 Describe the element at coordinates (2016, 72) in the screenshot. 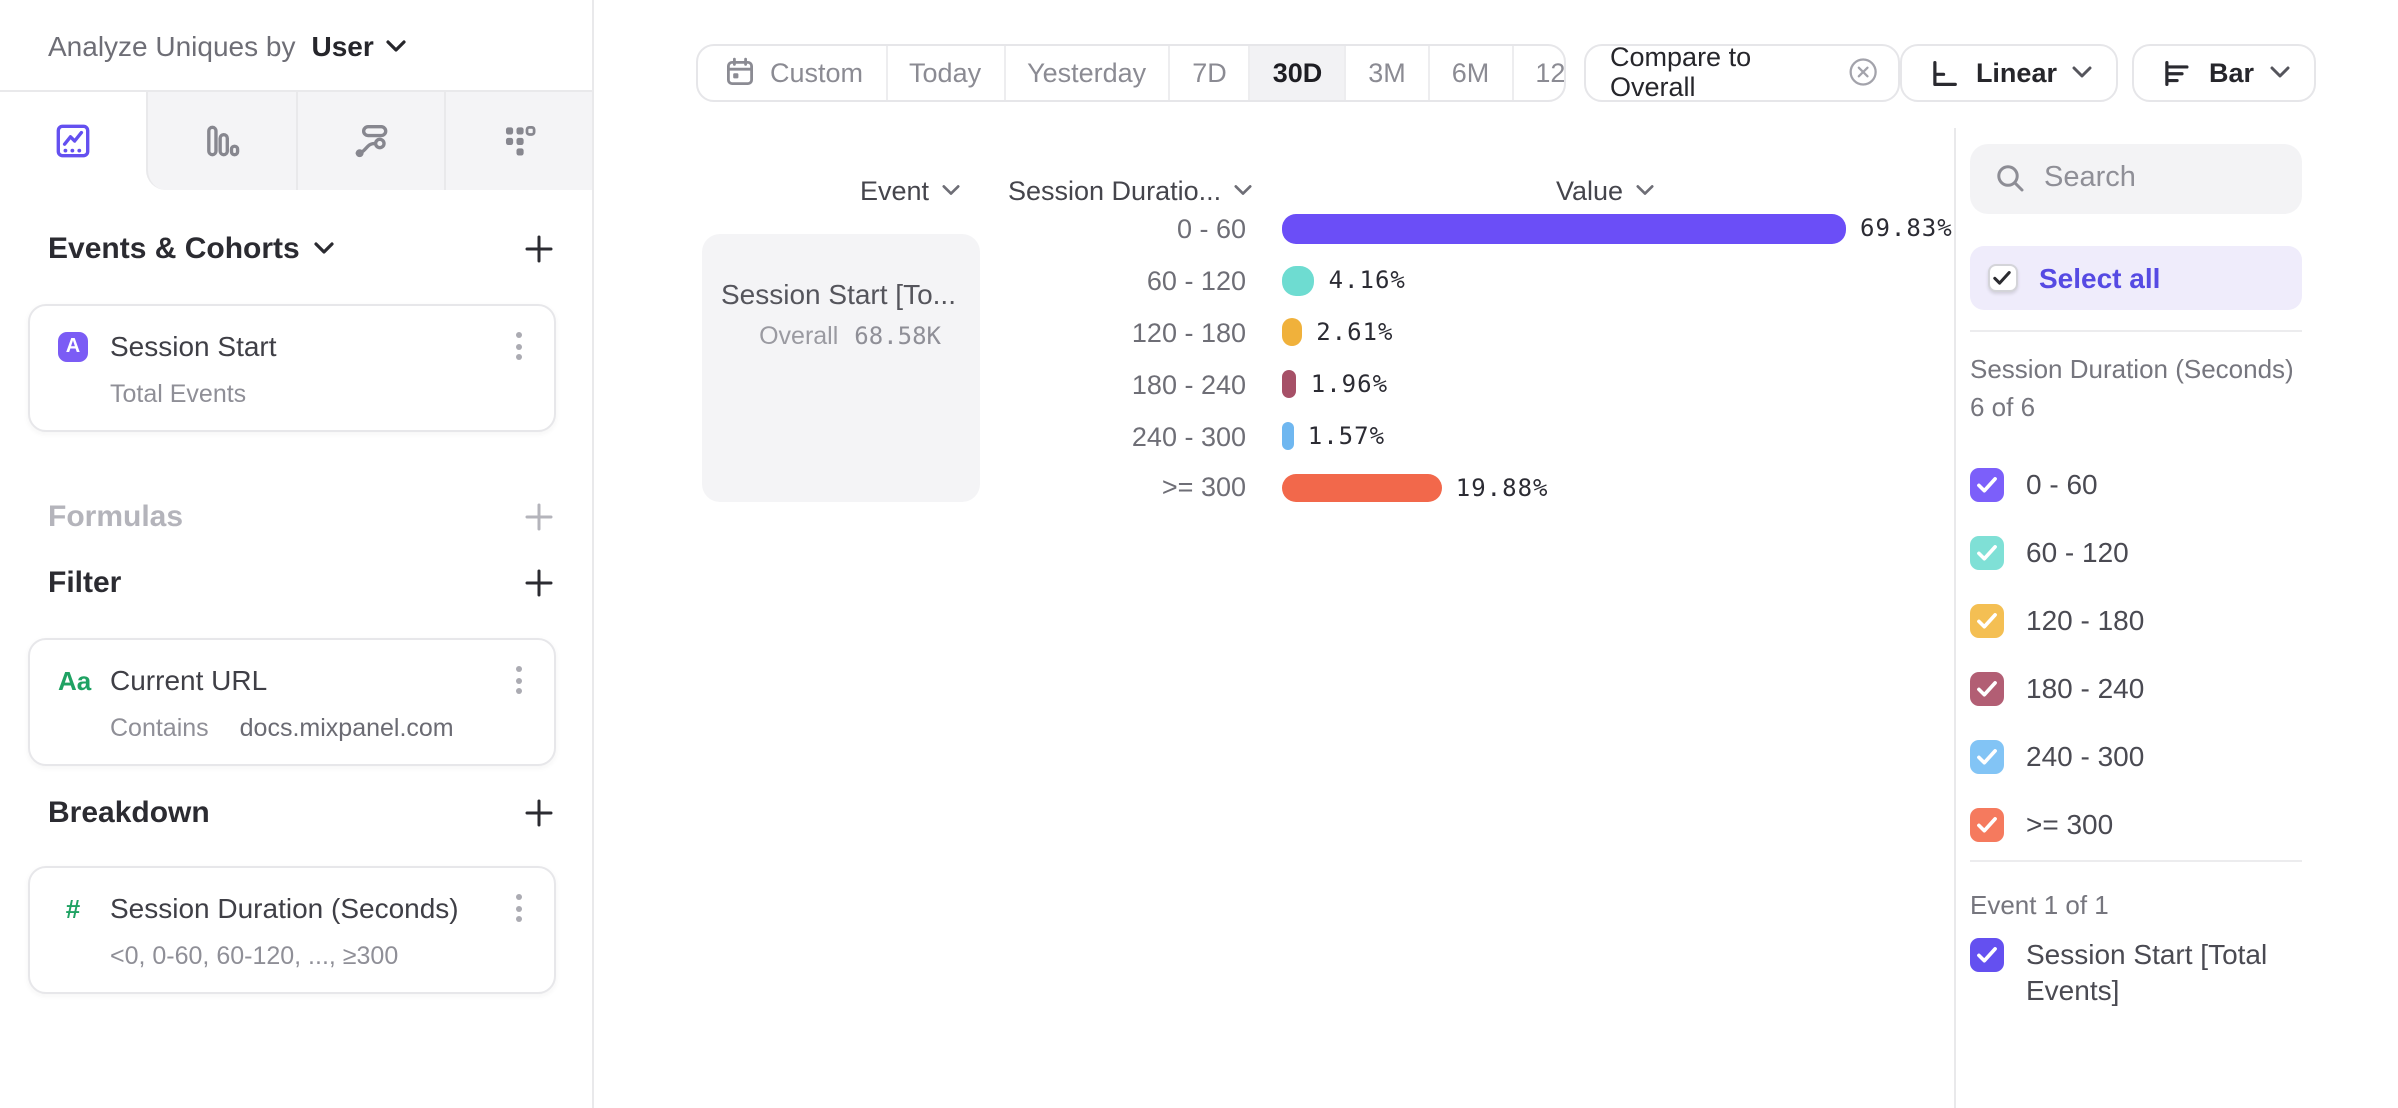

I see `scale-value: Linear` at that location.